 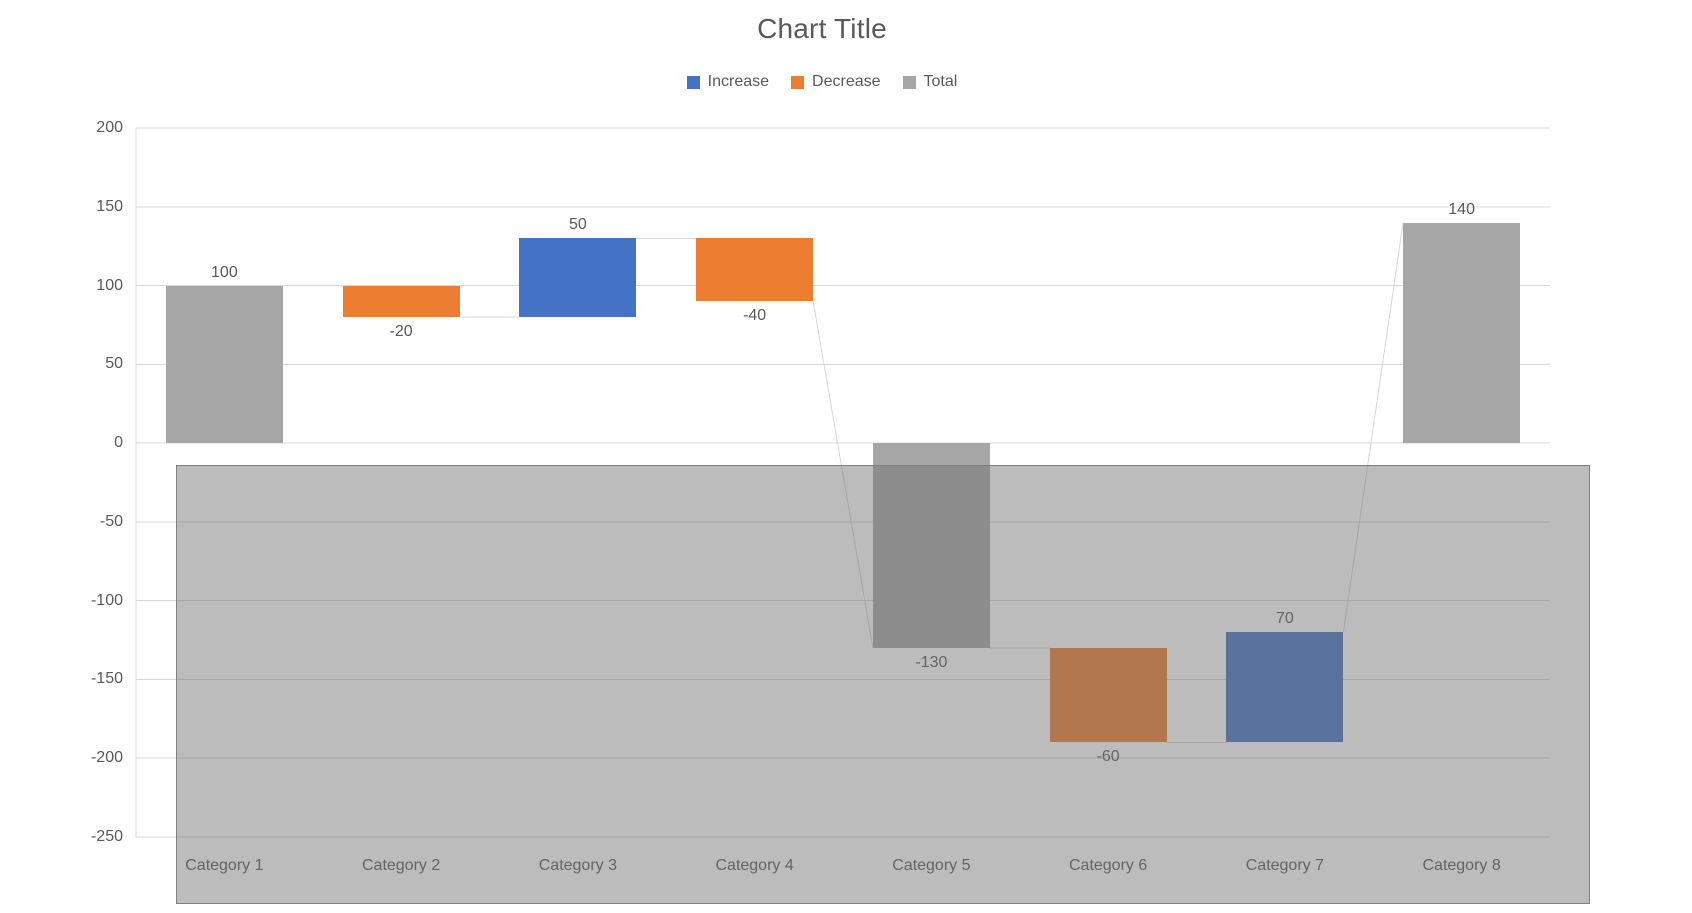 What do you see at coordinates (1461, 865) in the screenshot?
I see `x-label-category-8: Category 8` at bounding box center [1461, 865].